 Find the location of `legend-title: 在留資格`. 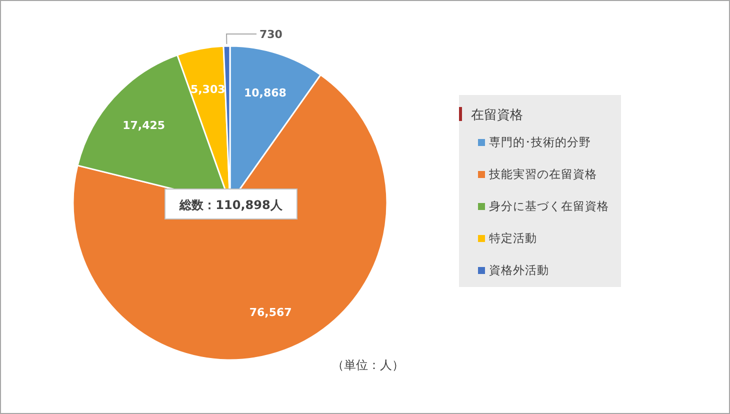

legend-title: 在留資格 is located at coordinates (497, 115).